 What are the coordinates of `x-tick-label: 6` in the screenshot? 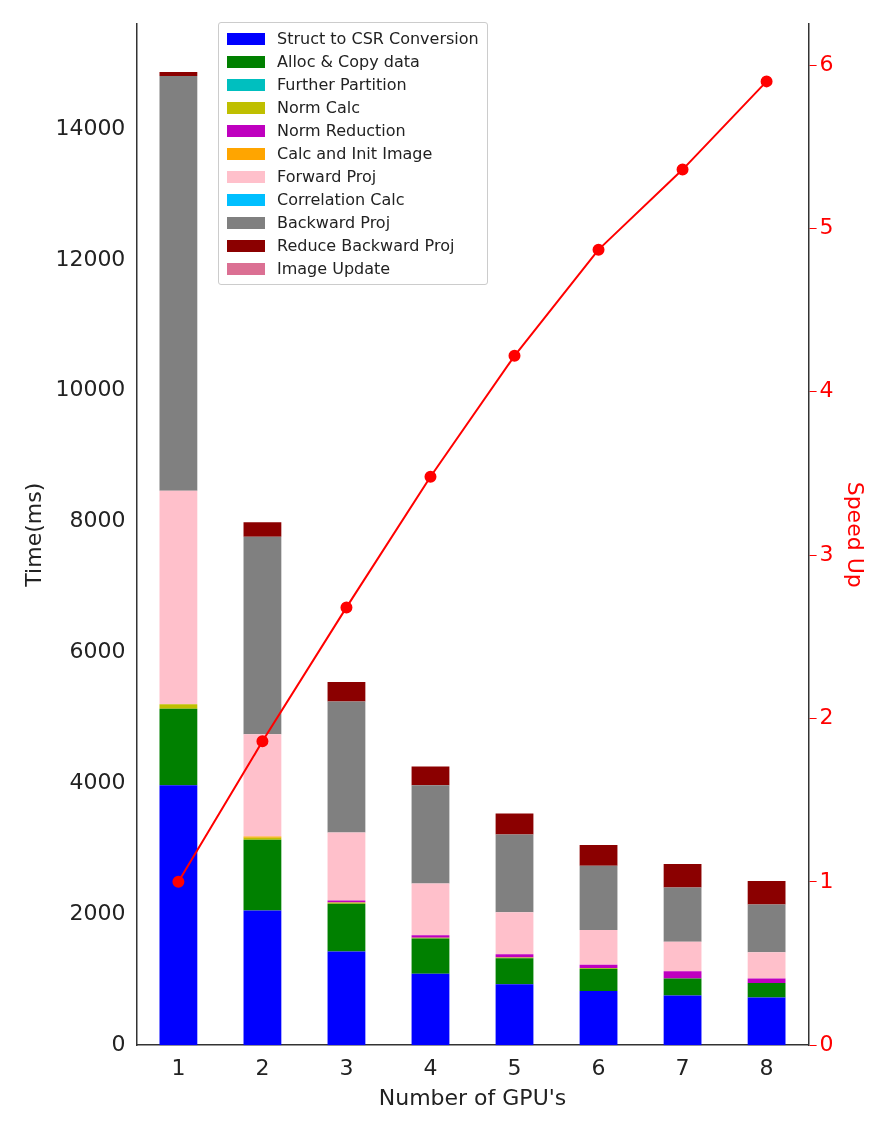 It's located at (598, 1068).